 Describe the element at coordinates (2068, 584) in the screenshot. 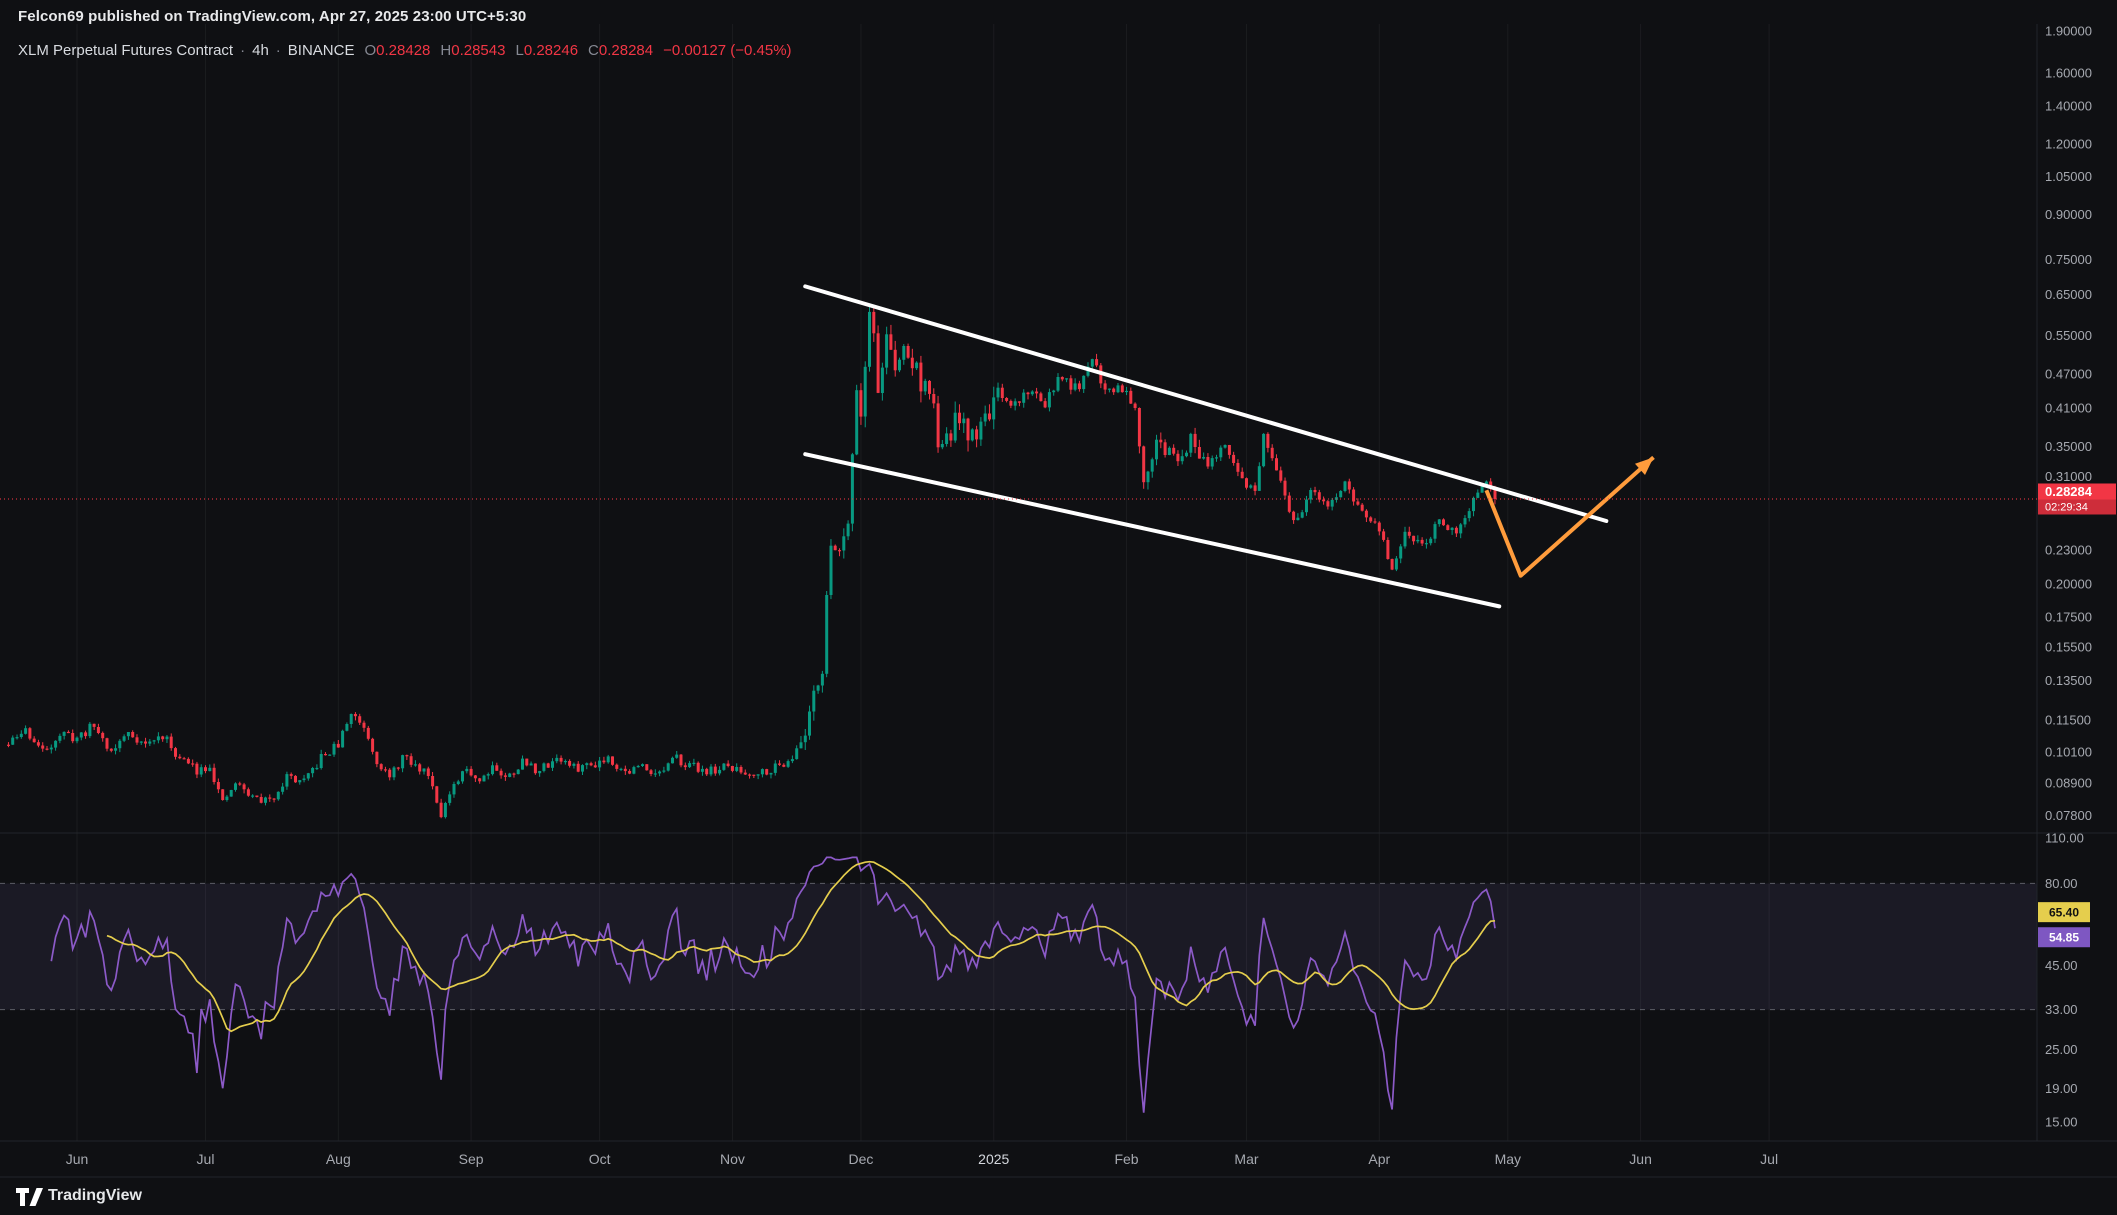

I see `price-axis-label: 0.20000` at that location.